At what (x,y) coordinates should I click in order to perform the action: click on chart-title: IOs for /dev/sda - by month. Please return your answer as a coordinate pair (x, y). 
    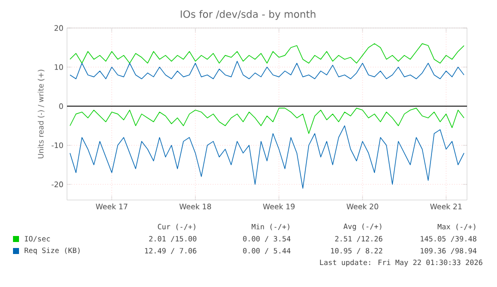
    Looking at the image, I should click on (248, 15).